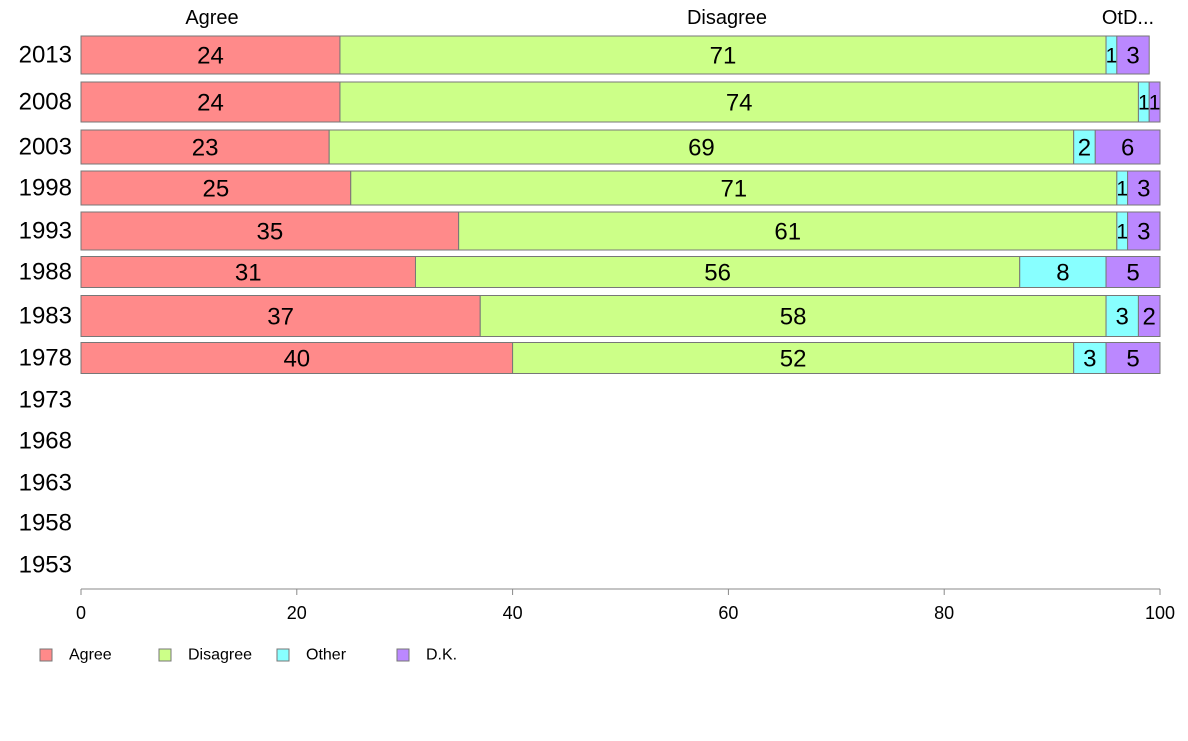 The image size is (1188, 741). I want to click on data-label: 52, so click(793, 359).